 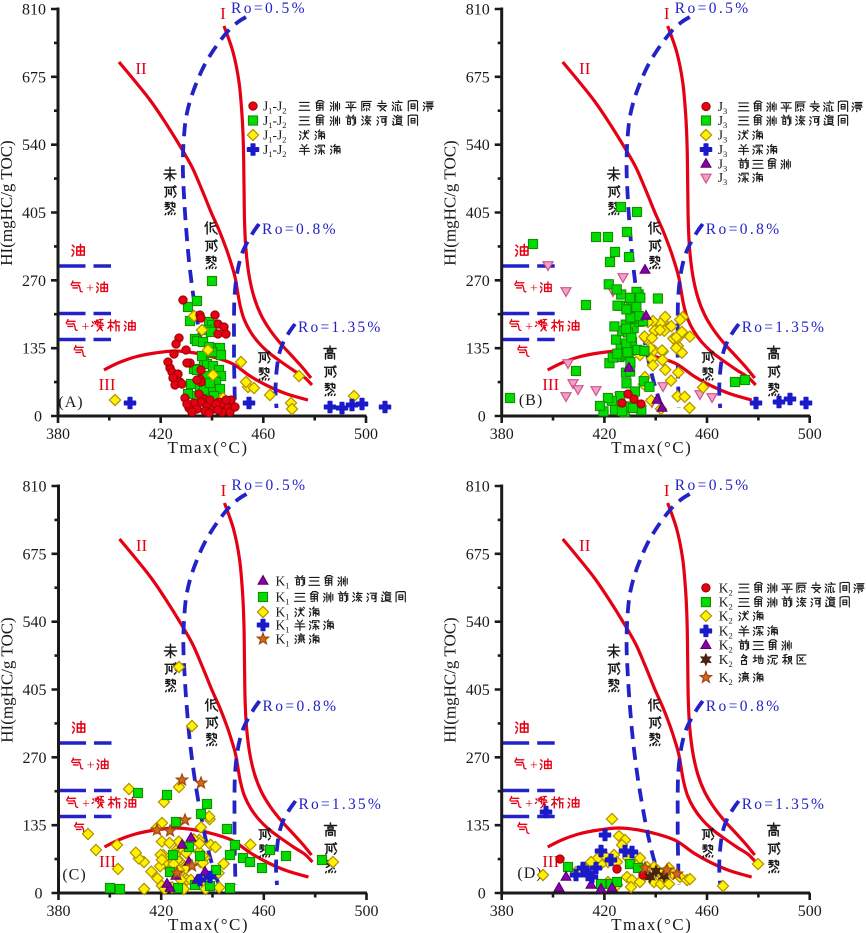 What do you see at coordinates (529, 873) in the screenshot?
I see `svg-text: (D)` at bounding box center [529, 873].